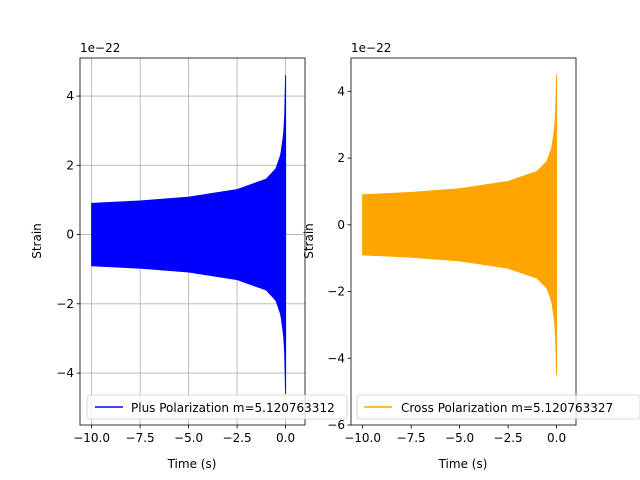 This screenshot has height=480, width=640. I want to click on left-y-tick-label: 4, so click(70, 96).